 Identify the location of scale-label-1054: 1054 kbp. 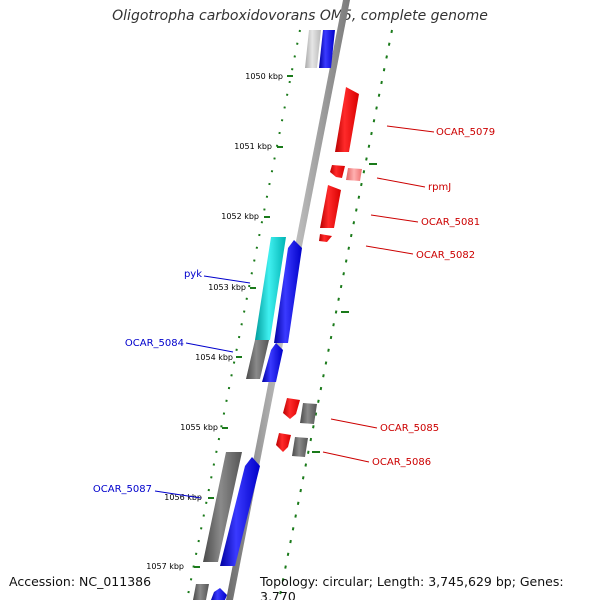
(214, 357).